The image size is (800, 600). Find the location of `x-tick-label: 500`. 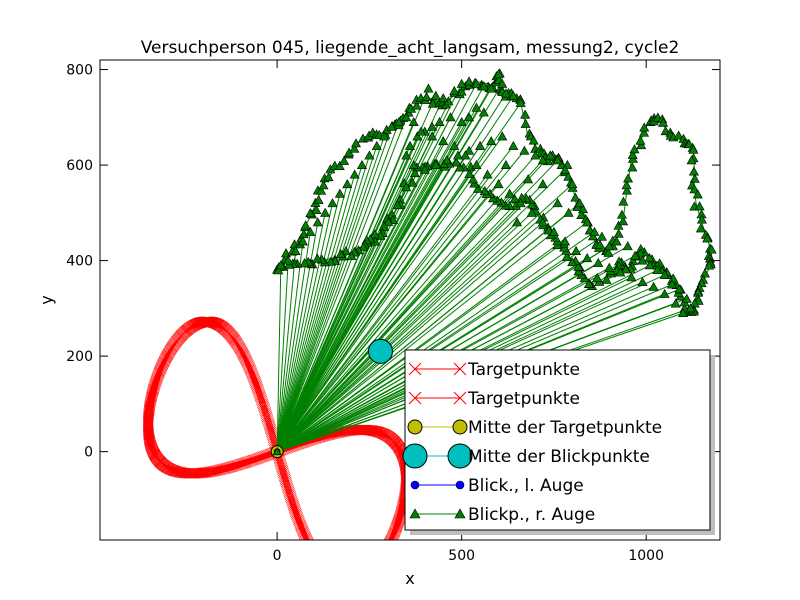

x-tick-label: 500 is located at coordinates (461, 556).